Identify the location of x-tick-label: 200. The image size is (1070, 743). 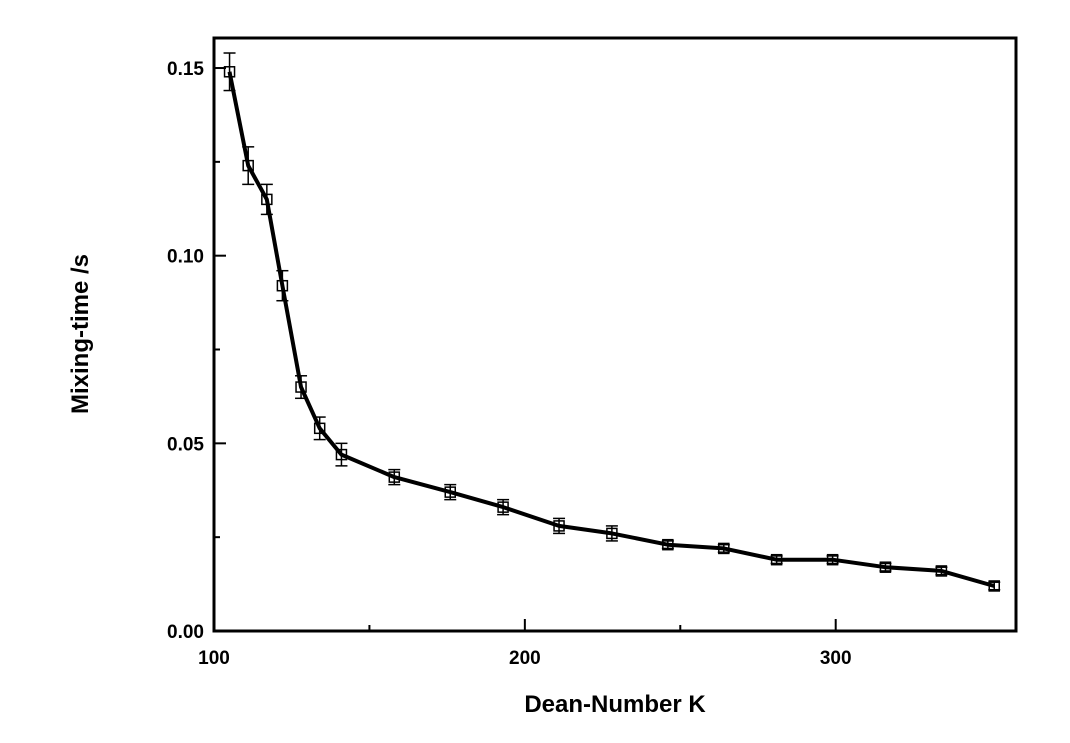
(525, 658).